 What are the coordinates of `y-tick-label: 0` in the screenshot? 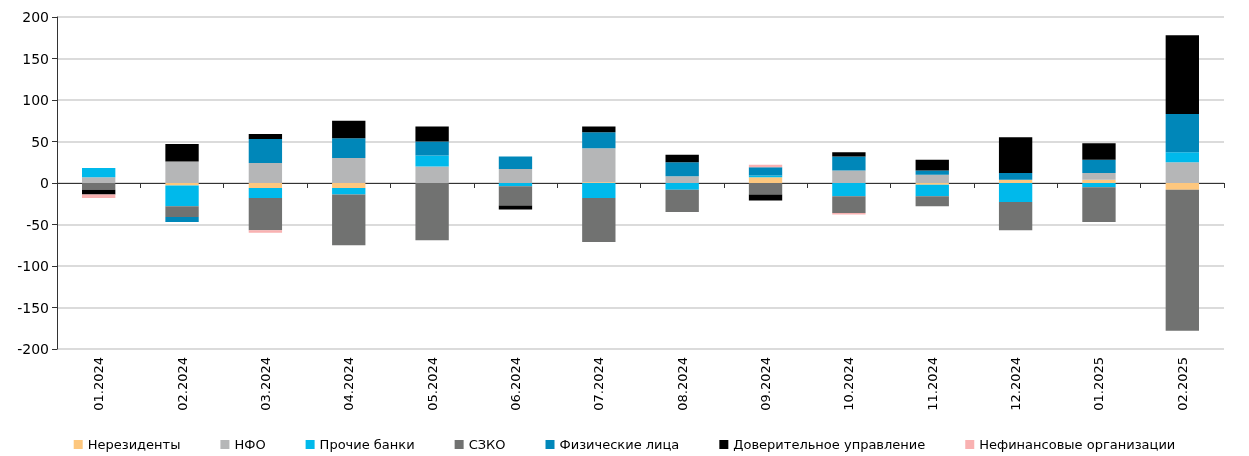 It's located at (44, 183).